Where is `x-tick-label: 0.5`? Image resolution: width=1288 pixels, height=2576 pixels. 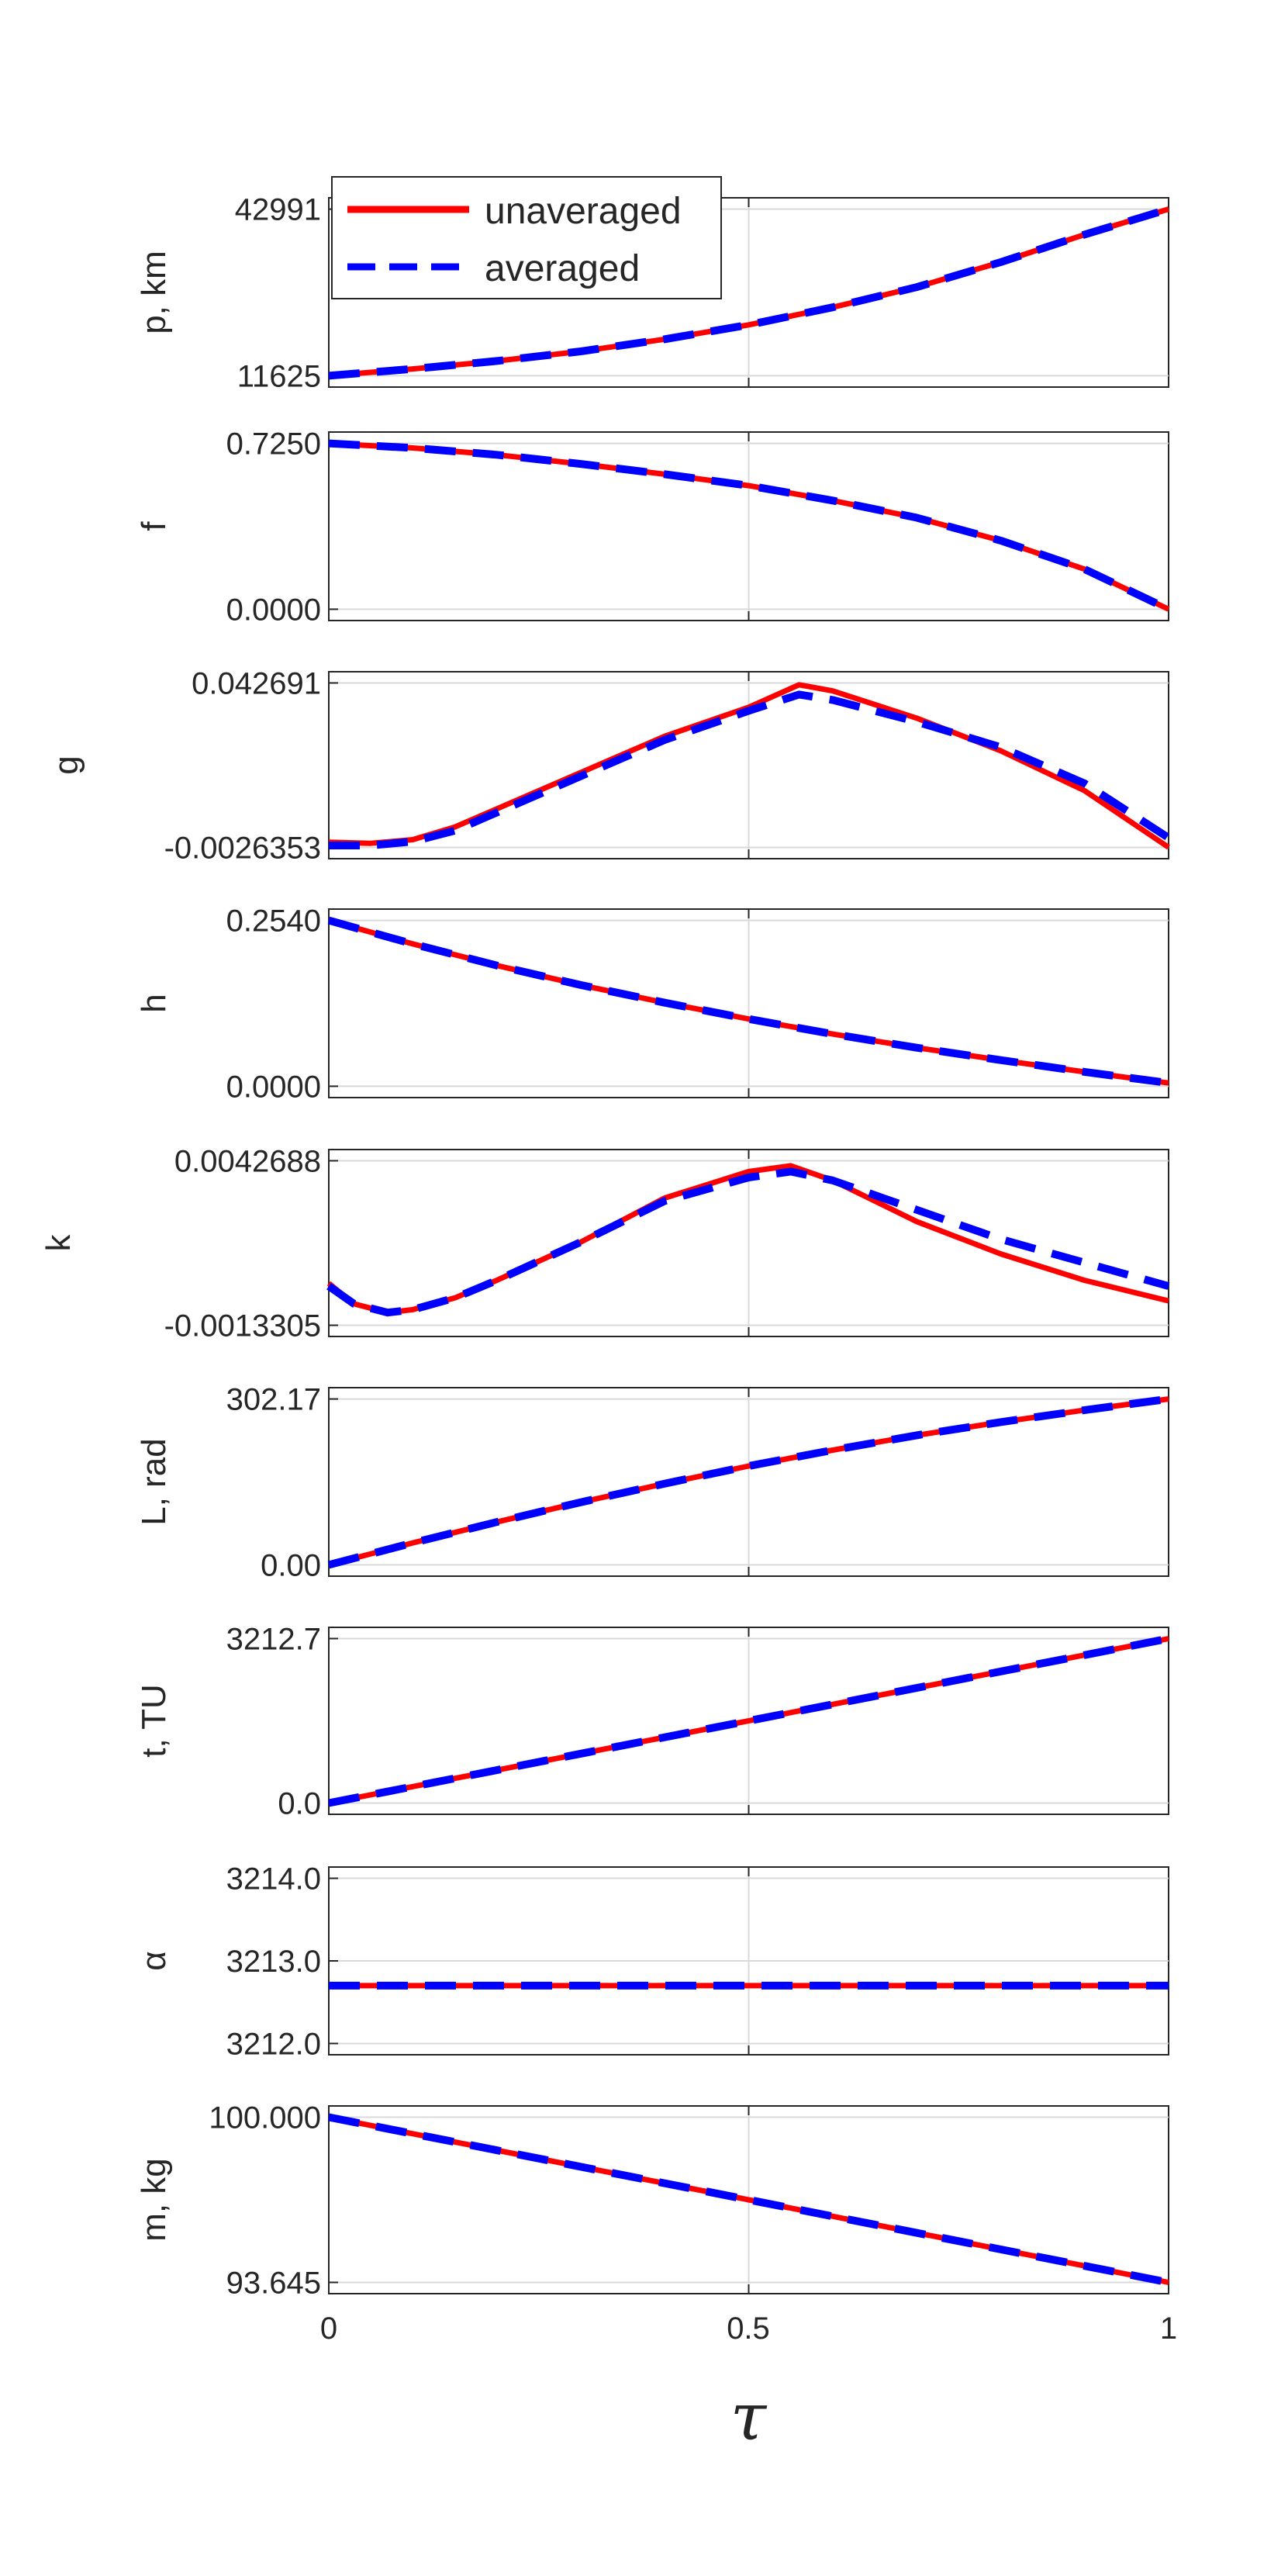 x-tick-label: 0.5 is located at coordinates (748, 2328).